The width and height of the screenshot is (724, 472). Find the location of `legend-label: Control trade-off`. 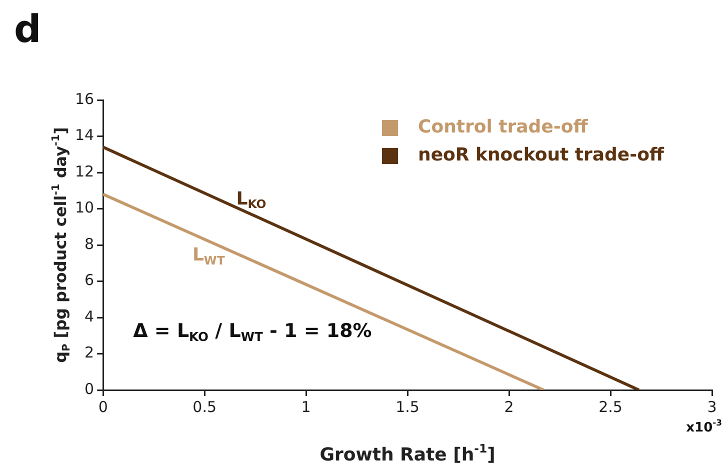

legend-label: Control trade-off is located at coordinates (503, 127).